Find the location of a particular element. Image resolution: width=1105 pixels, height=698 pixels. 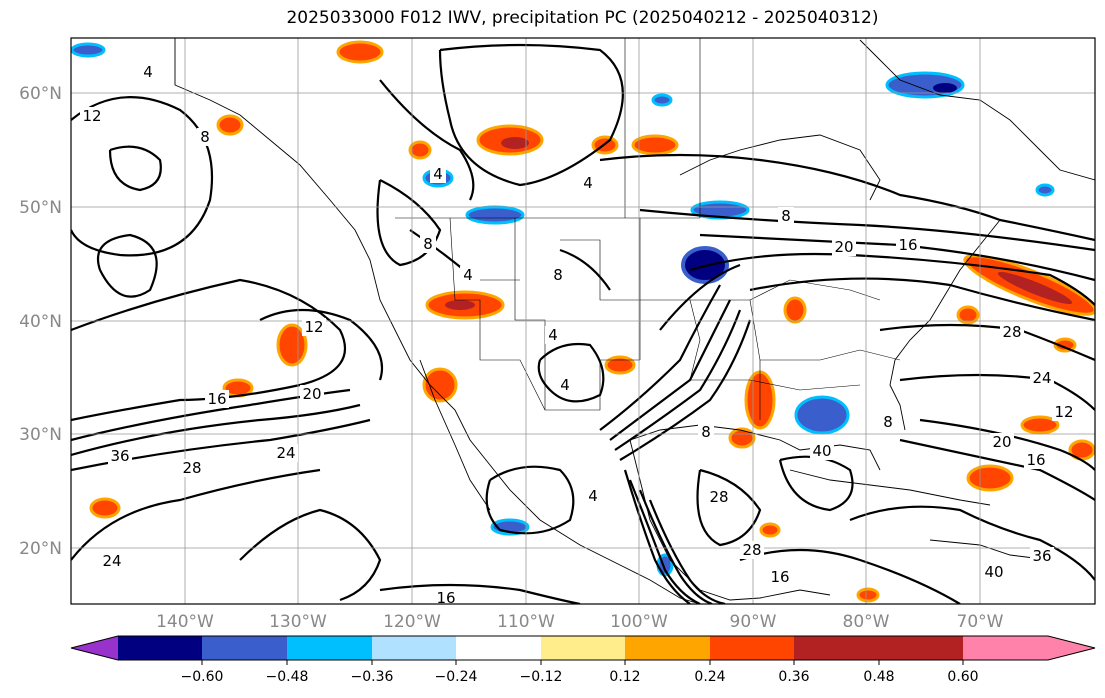

colorbar-tick-label: 0.36 is located at coordinates (793, 677).